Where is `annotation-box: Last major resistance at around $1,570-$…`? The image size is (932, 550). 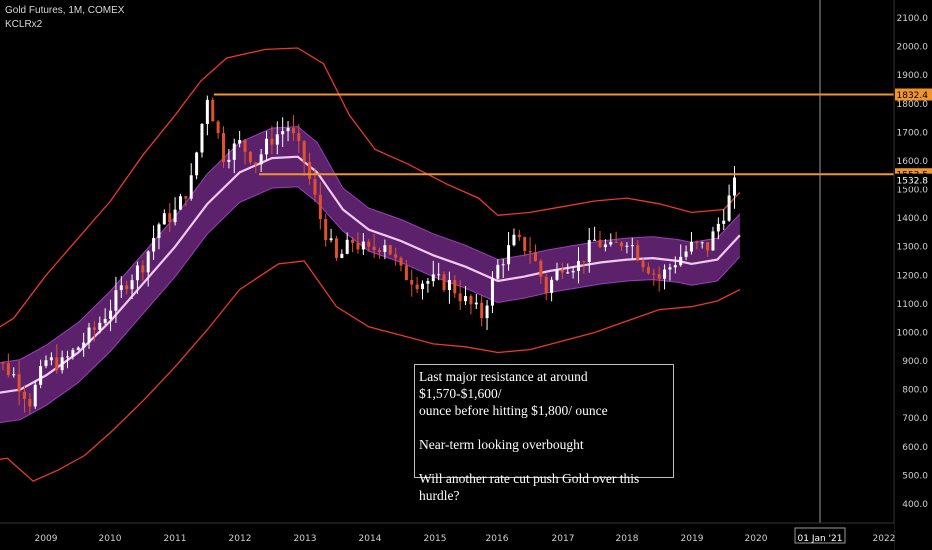
annotation-box: Last major resistance at around $1,570-$… is located at coordinates (544, 433).